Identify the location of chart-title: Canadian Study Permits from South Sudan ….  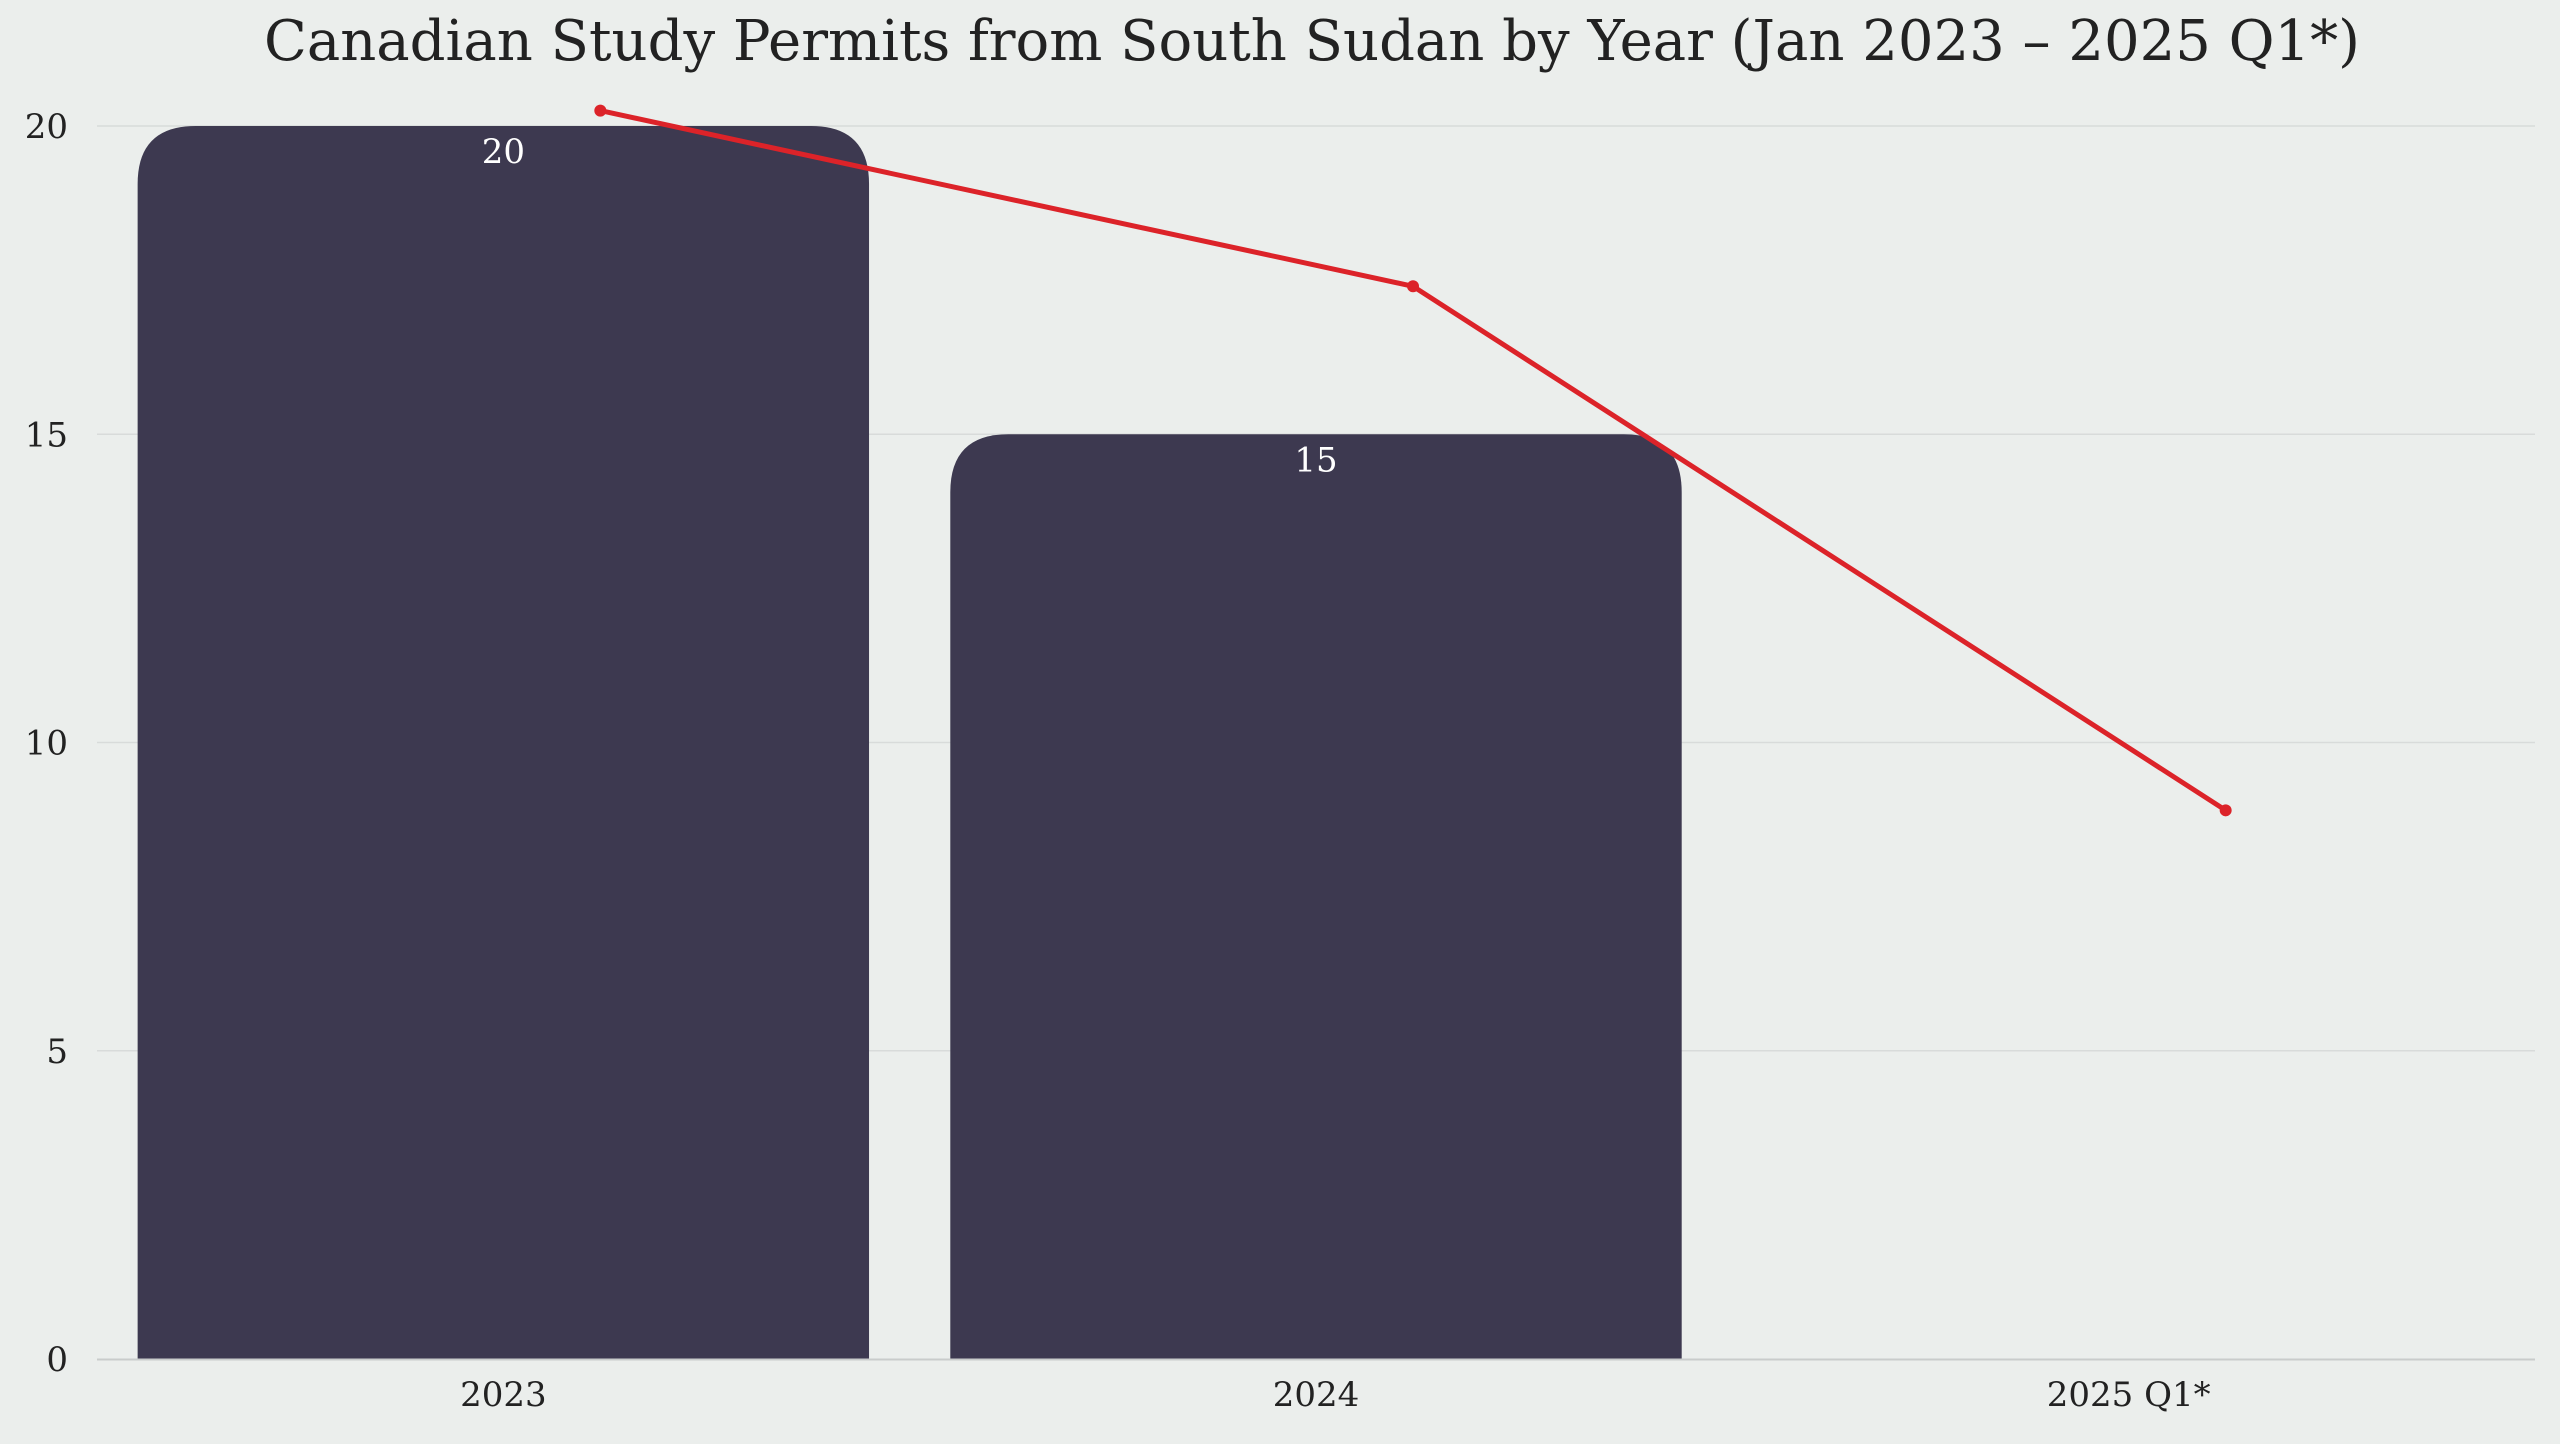
(1312, 41).